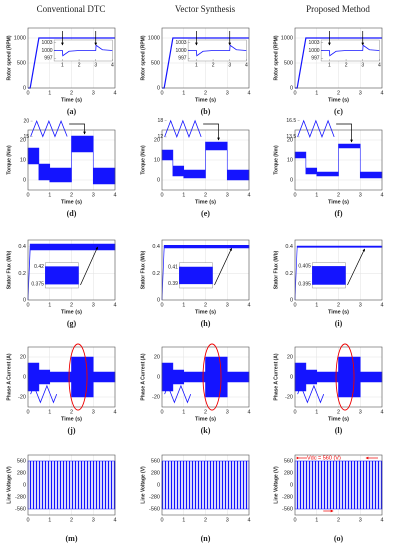  What do you see at coordinates (338, 111) in the screenshot?
I see `panel-label: (c)` at bounding box center [338, 111].